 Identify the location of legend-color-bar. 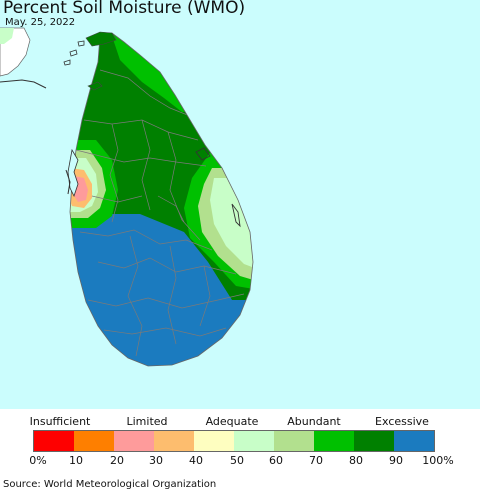
(234, 441).